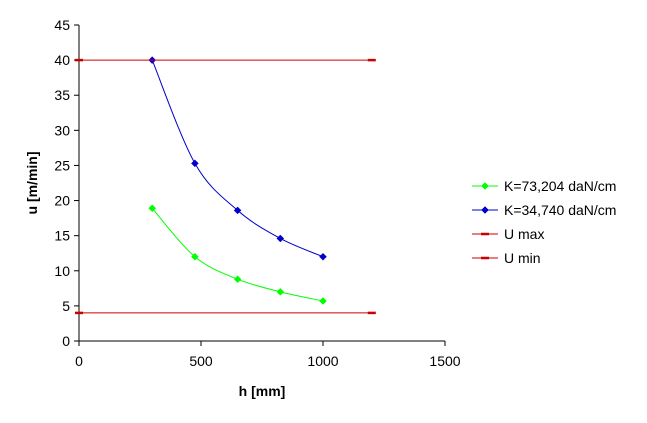 The image size is (647, 423). What do you see at coordinates (62, 236) in the screenshot?
I see `y-tick-label: 15` at bounding box center [62, 236].